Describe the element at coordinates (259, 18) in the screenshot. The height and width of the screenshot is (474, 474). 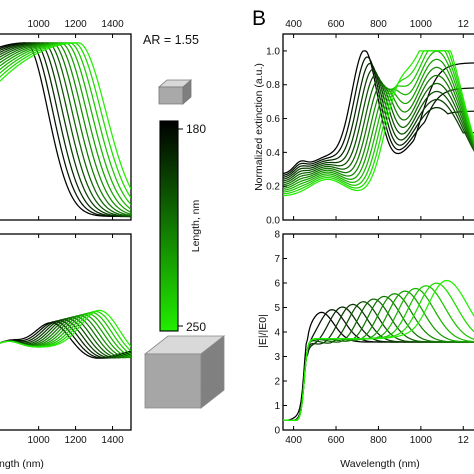
I see `panel-b-letter: B` at that location.